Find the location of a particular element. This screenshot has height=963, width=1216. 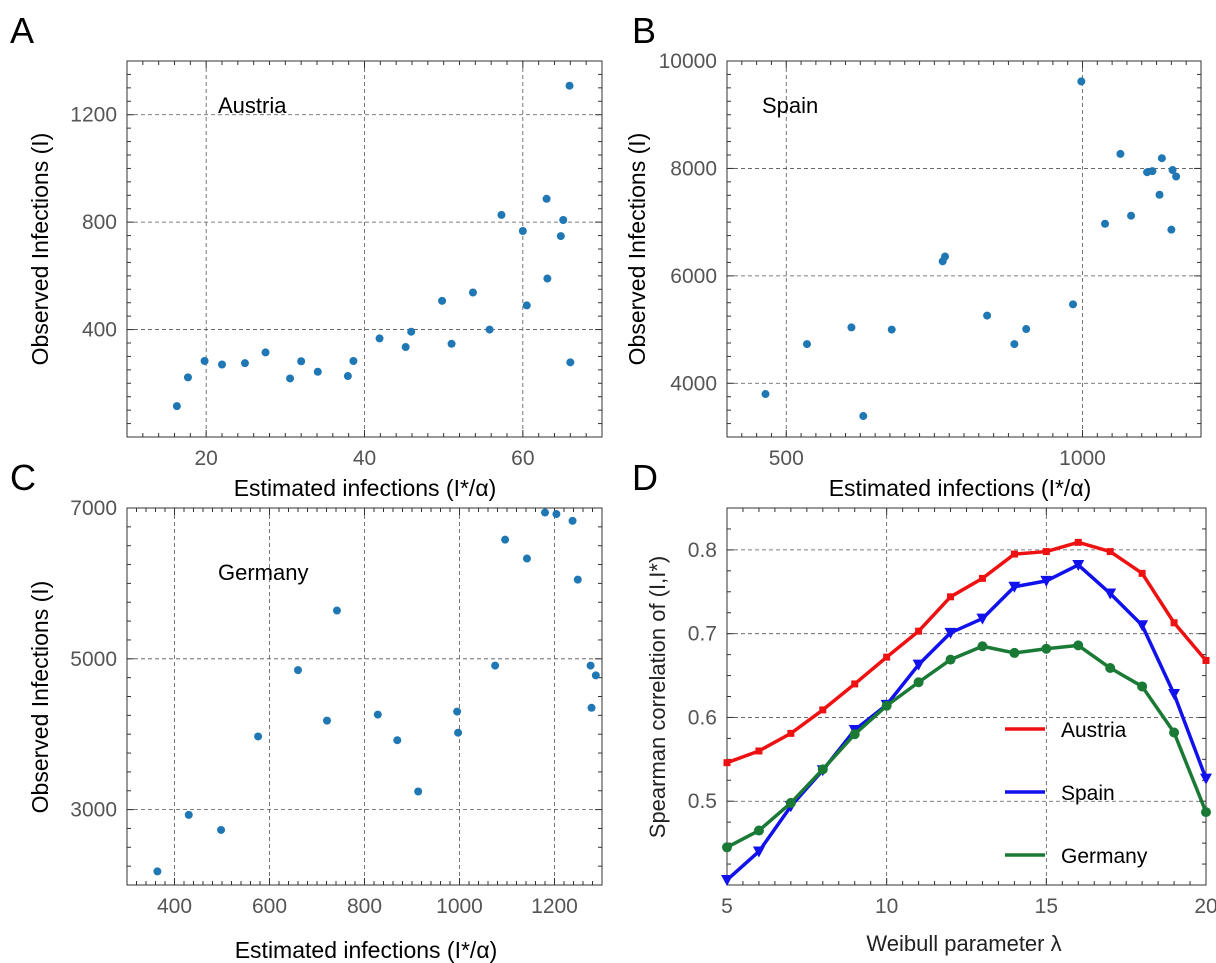

panel-letter-a: A is located at coordinates (22, 30).